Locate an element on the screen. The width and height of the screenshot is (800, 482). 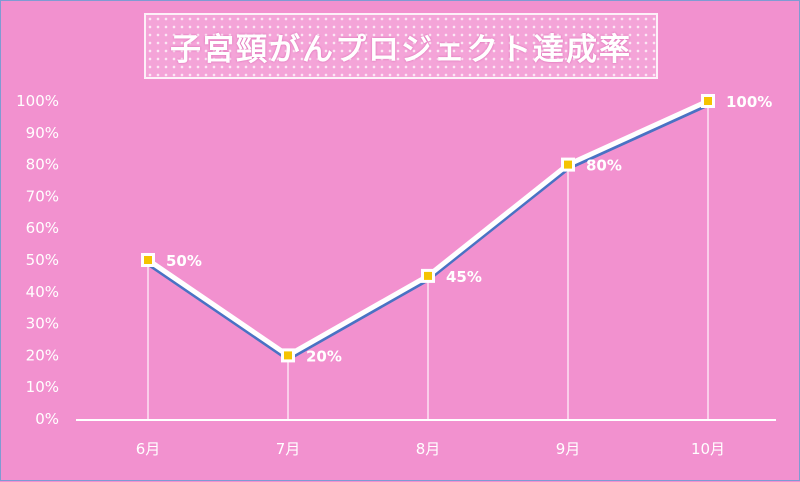
y-tick-label: 60% is located at coordinates (42, 228).